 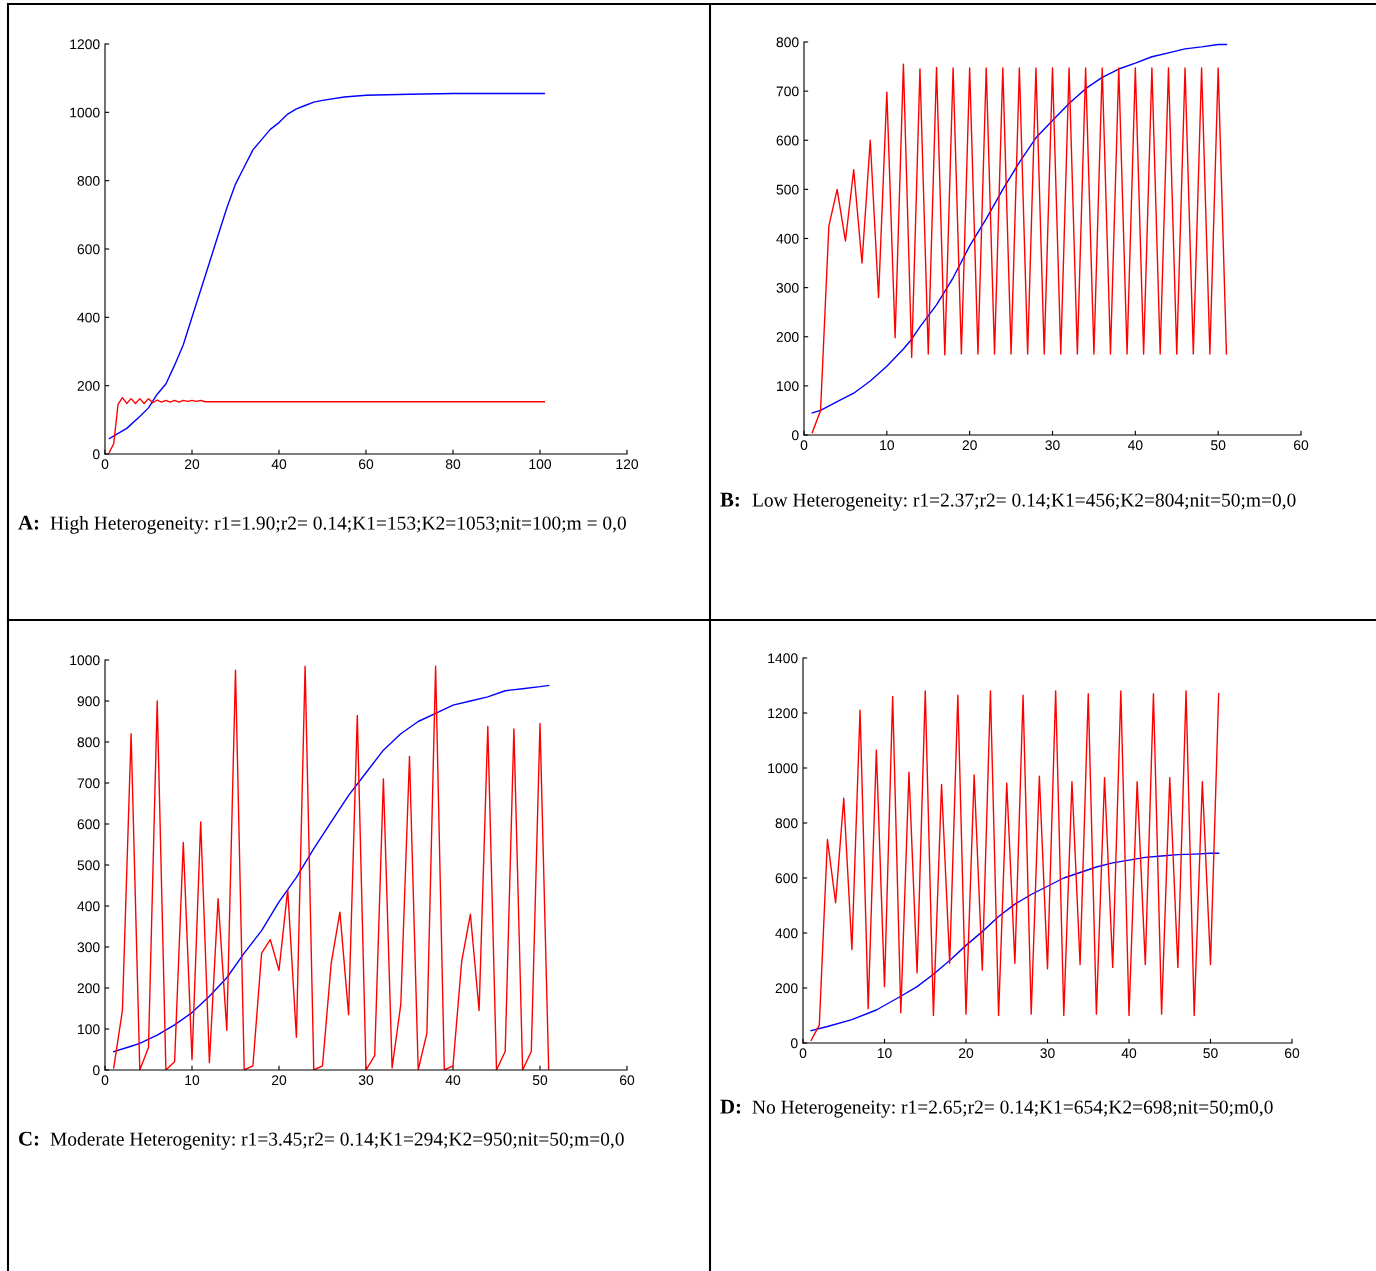 What do you see at coordinates (337, 1141) in the screenshot?
I see `text: Moderate Heterogenity: r1=3.45;r2= 0.14;K1=294;K2=950;nit=50;m=0,0` at bounding box center [337, 1141].